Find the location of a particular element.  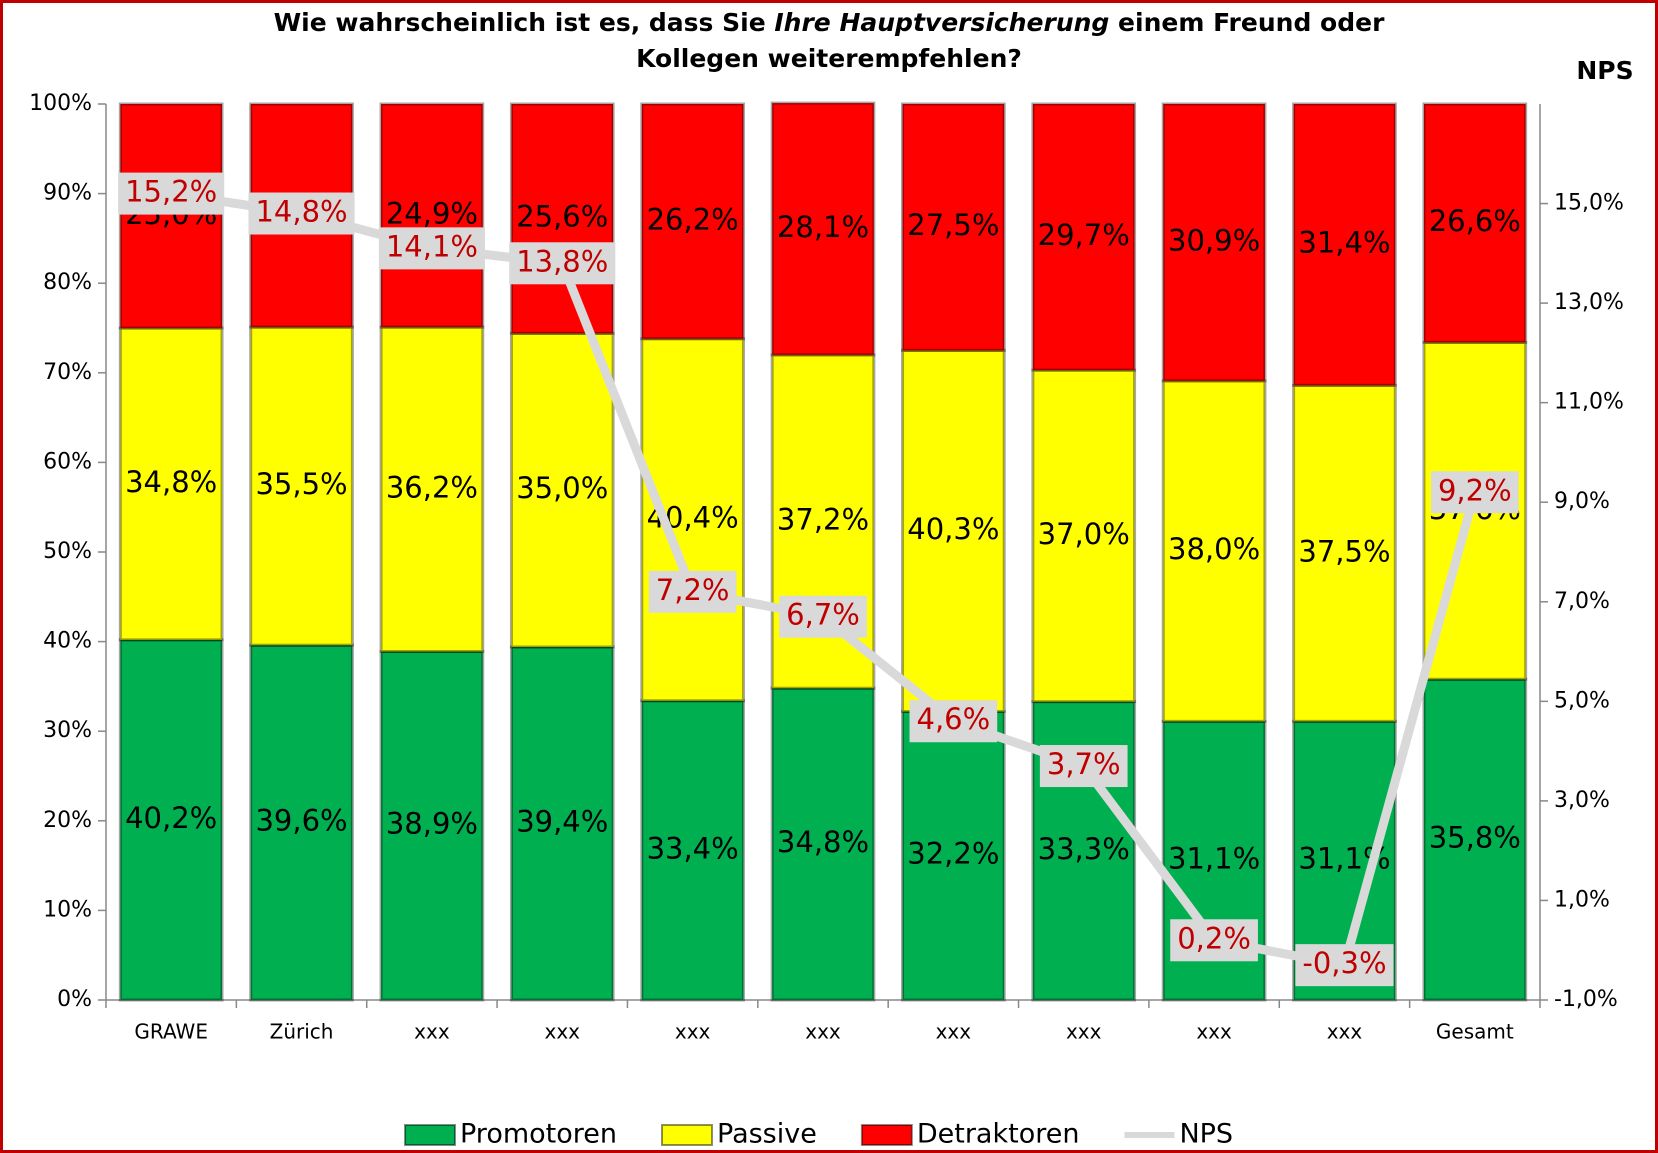

data-label: 37,2% is located at coordinates (823, 520).